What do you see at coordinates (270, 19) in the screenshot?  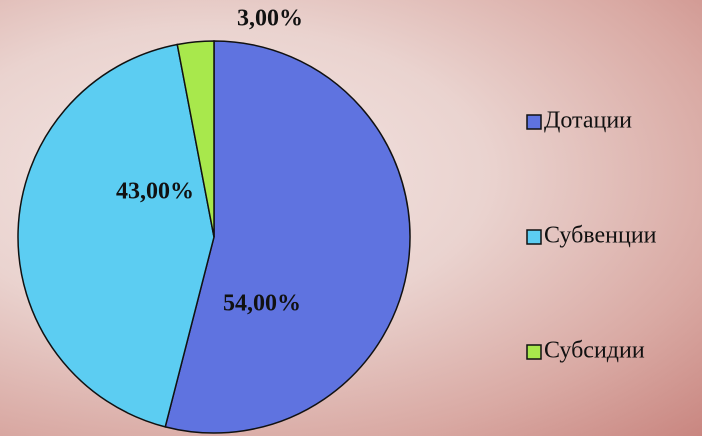 I see `value-label: 3,00%` at bounding box center [270, 19].